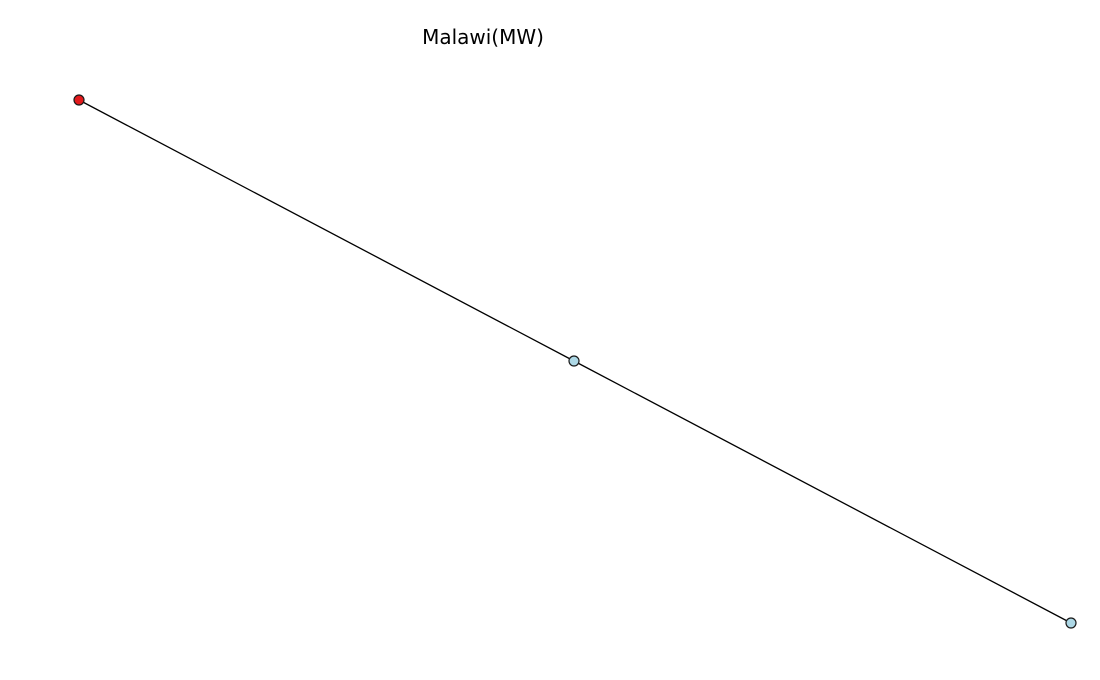 The image size is (1100, 680). I want to click on graph-node-n2, so click(1071, 623).